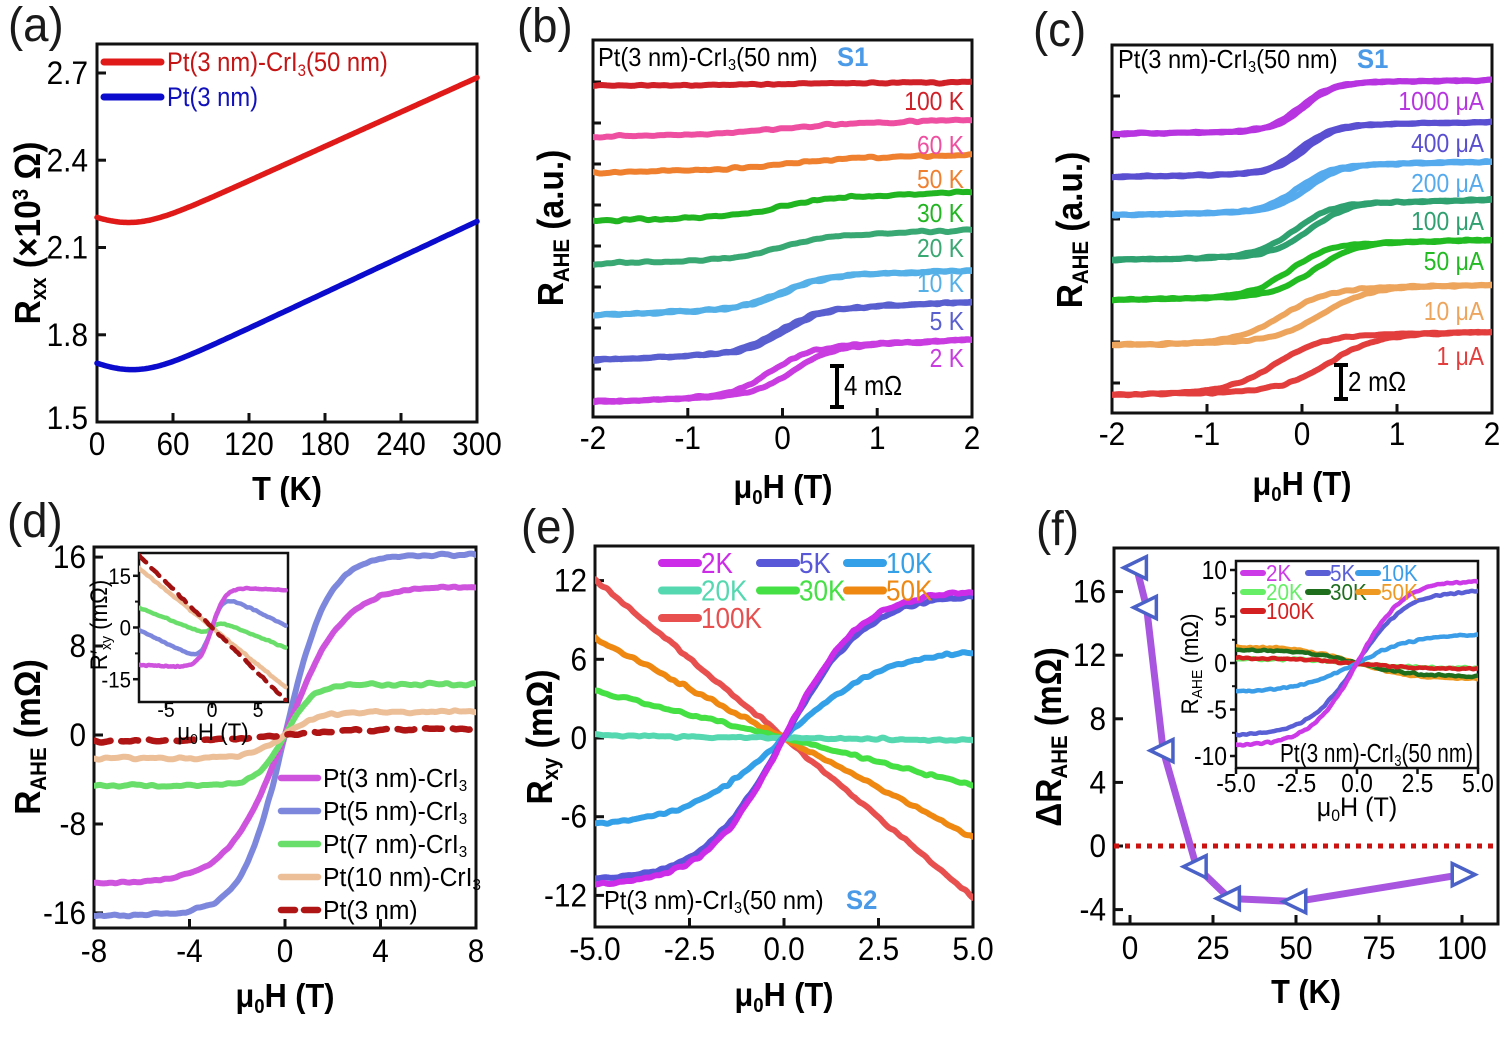  What do you see at coordinates (402, 878) in the screenshot?
I see `svg-text: Pt(10 nm)-CrI3​` at bounding box center [402, 878].